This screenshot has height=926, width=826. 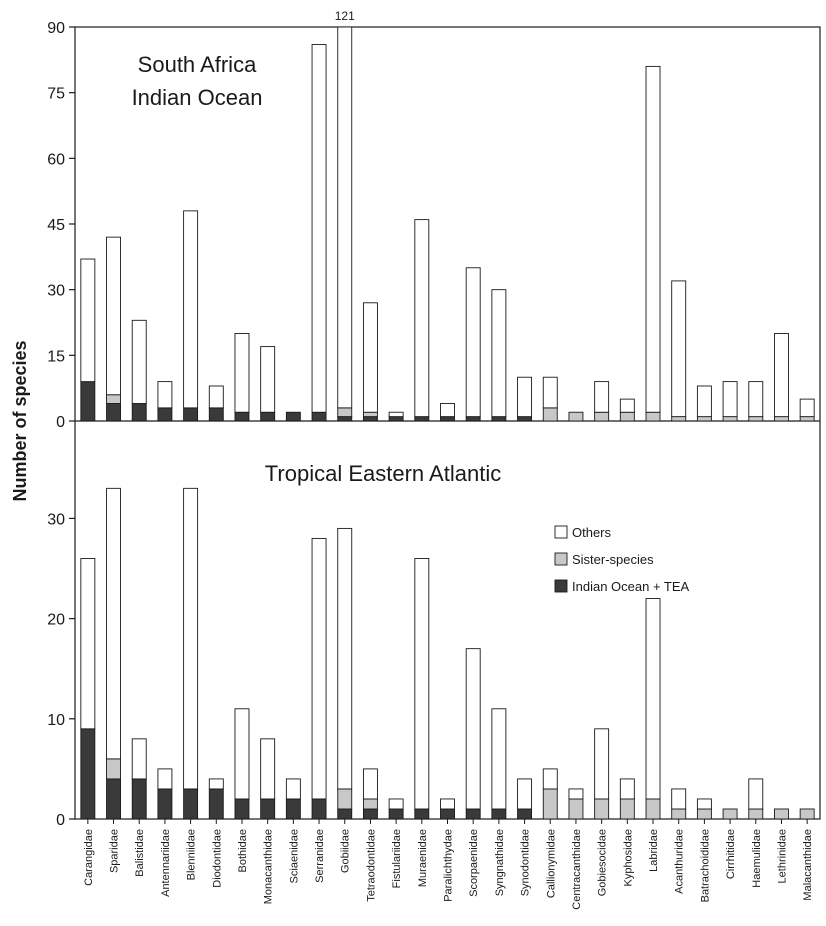 I want to click on x-tick-label: Paralichthydae, so click(x=449, y=865).